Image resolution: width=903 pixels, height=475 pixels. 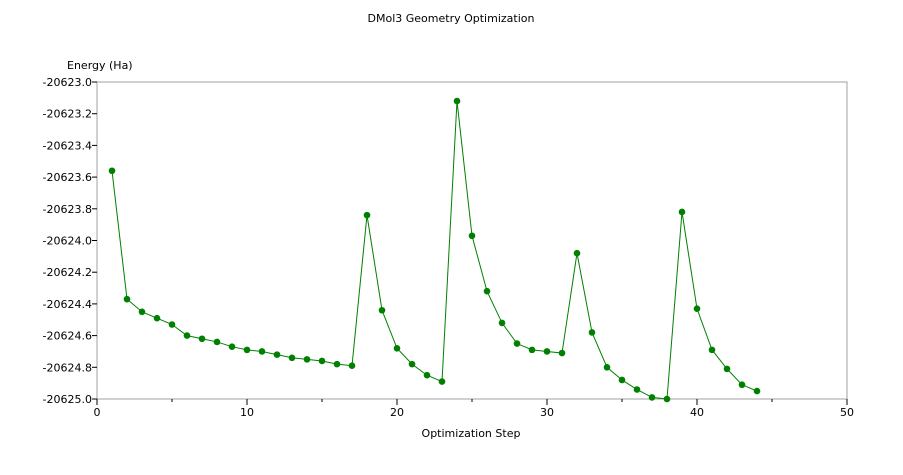 What do you see at coordinates (97, 412) in the screenshot?
I see `x-tick-label: 0` at bounding box center [97, 412].